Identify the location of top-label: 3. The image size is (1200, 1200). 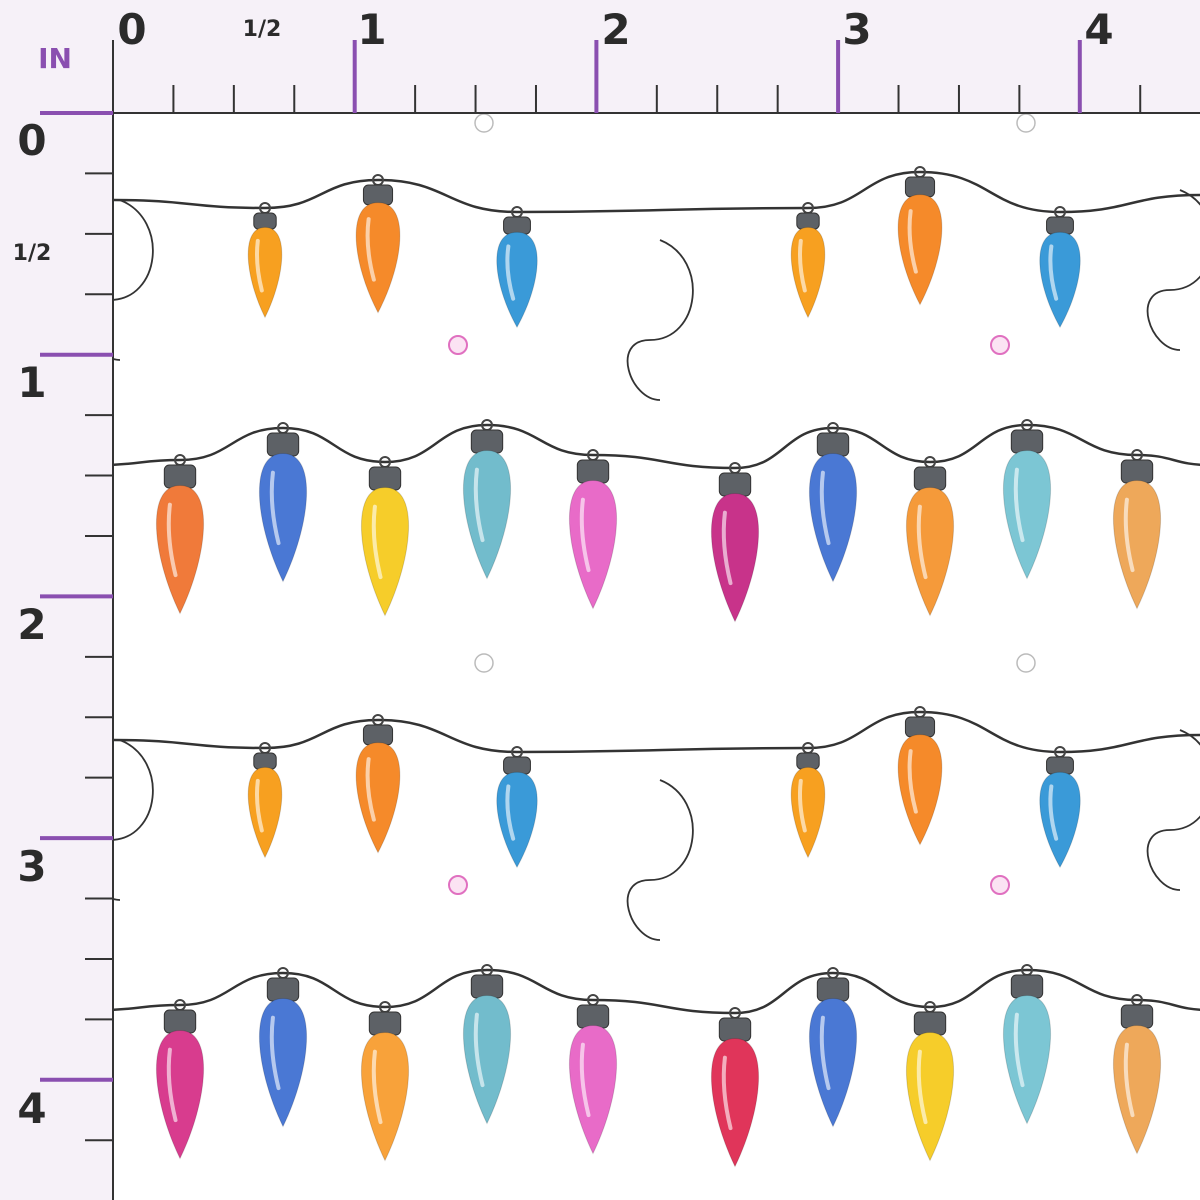
(856, 29).